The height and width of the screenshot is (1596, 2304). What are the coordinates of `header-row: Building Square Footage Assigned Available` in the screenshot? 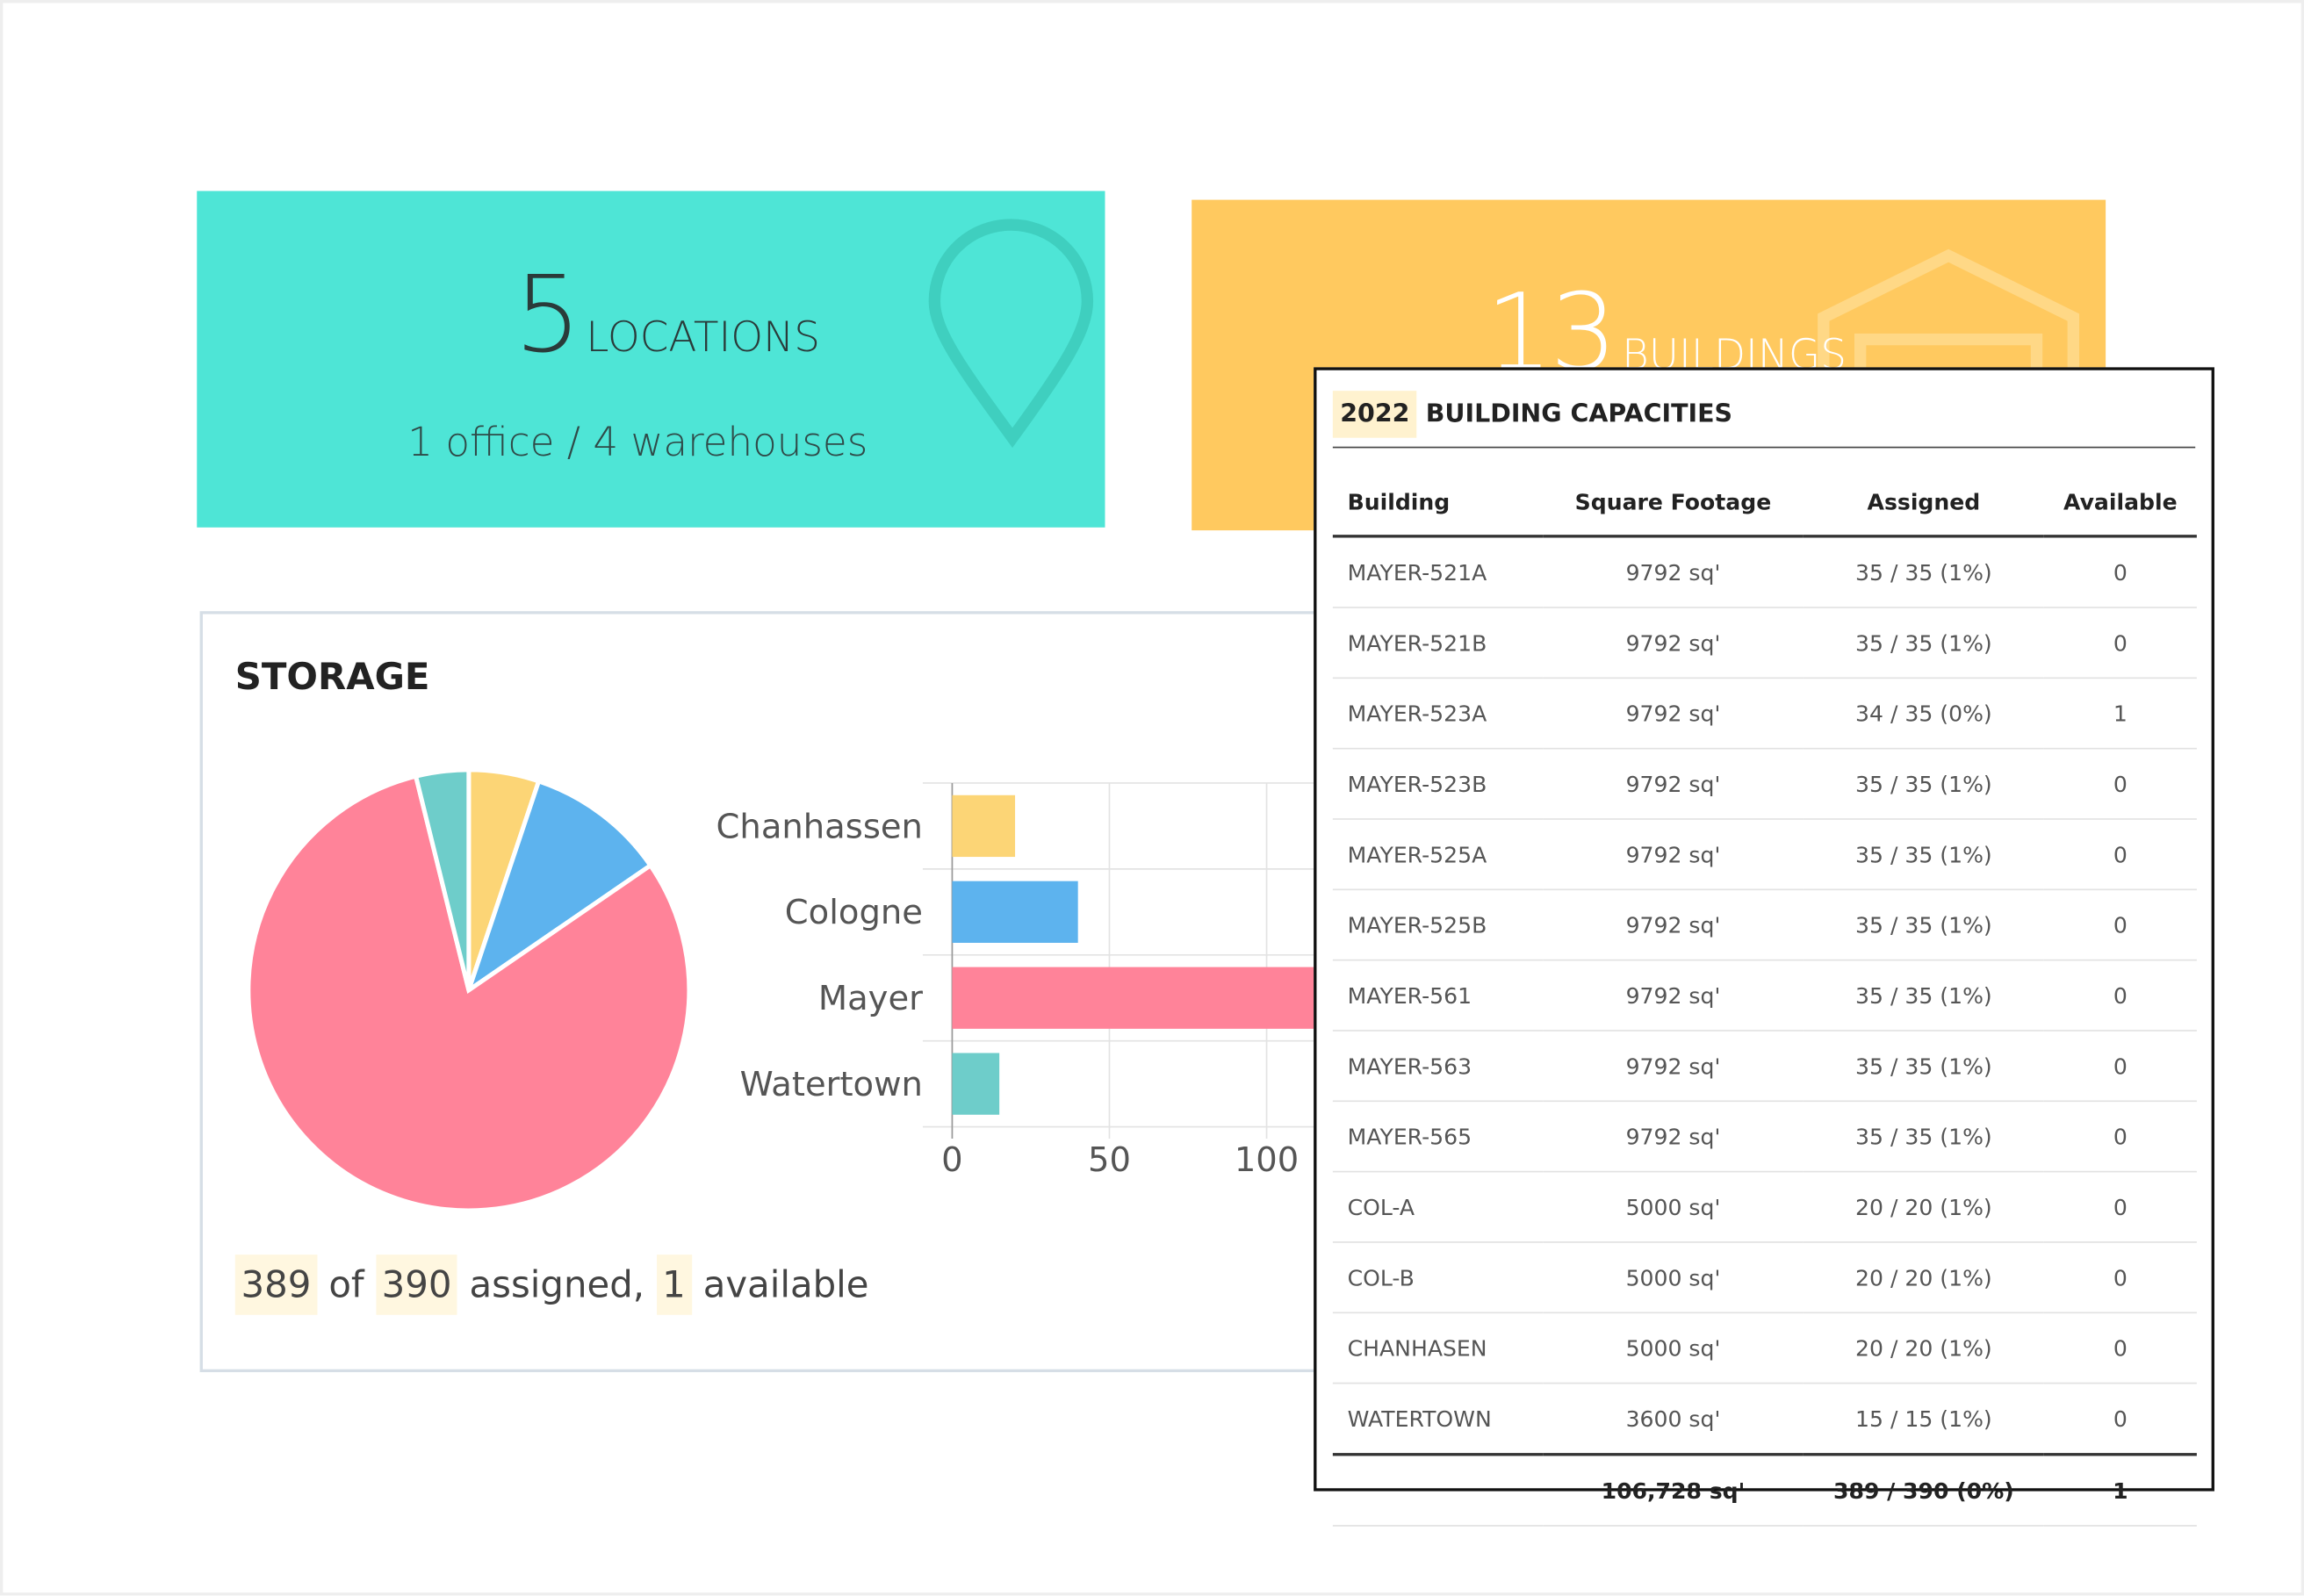 It's located at (1764, 504).